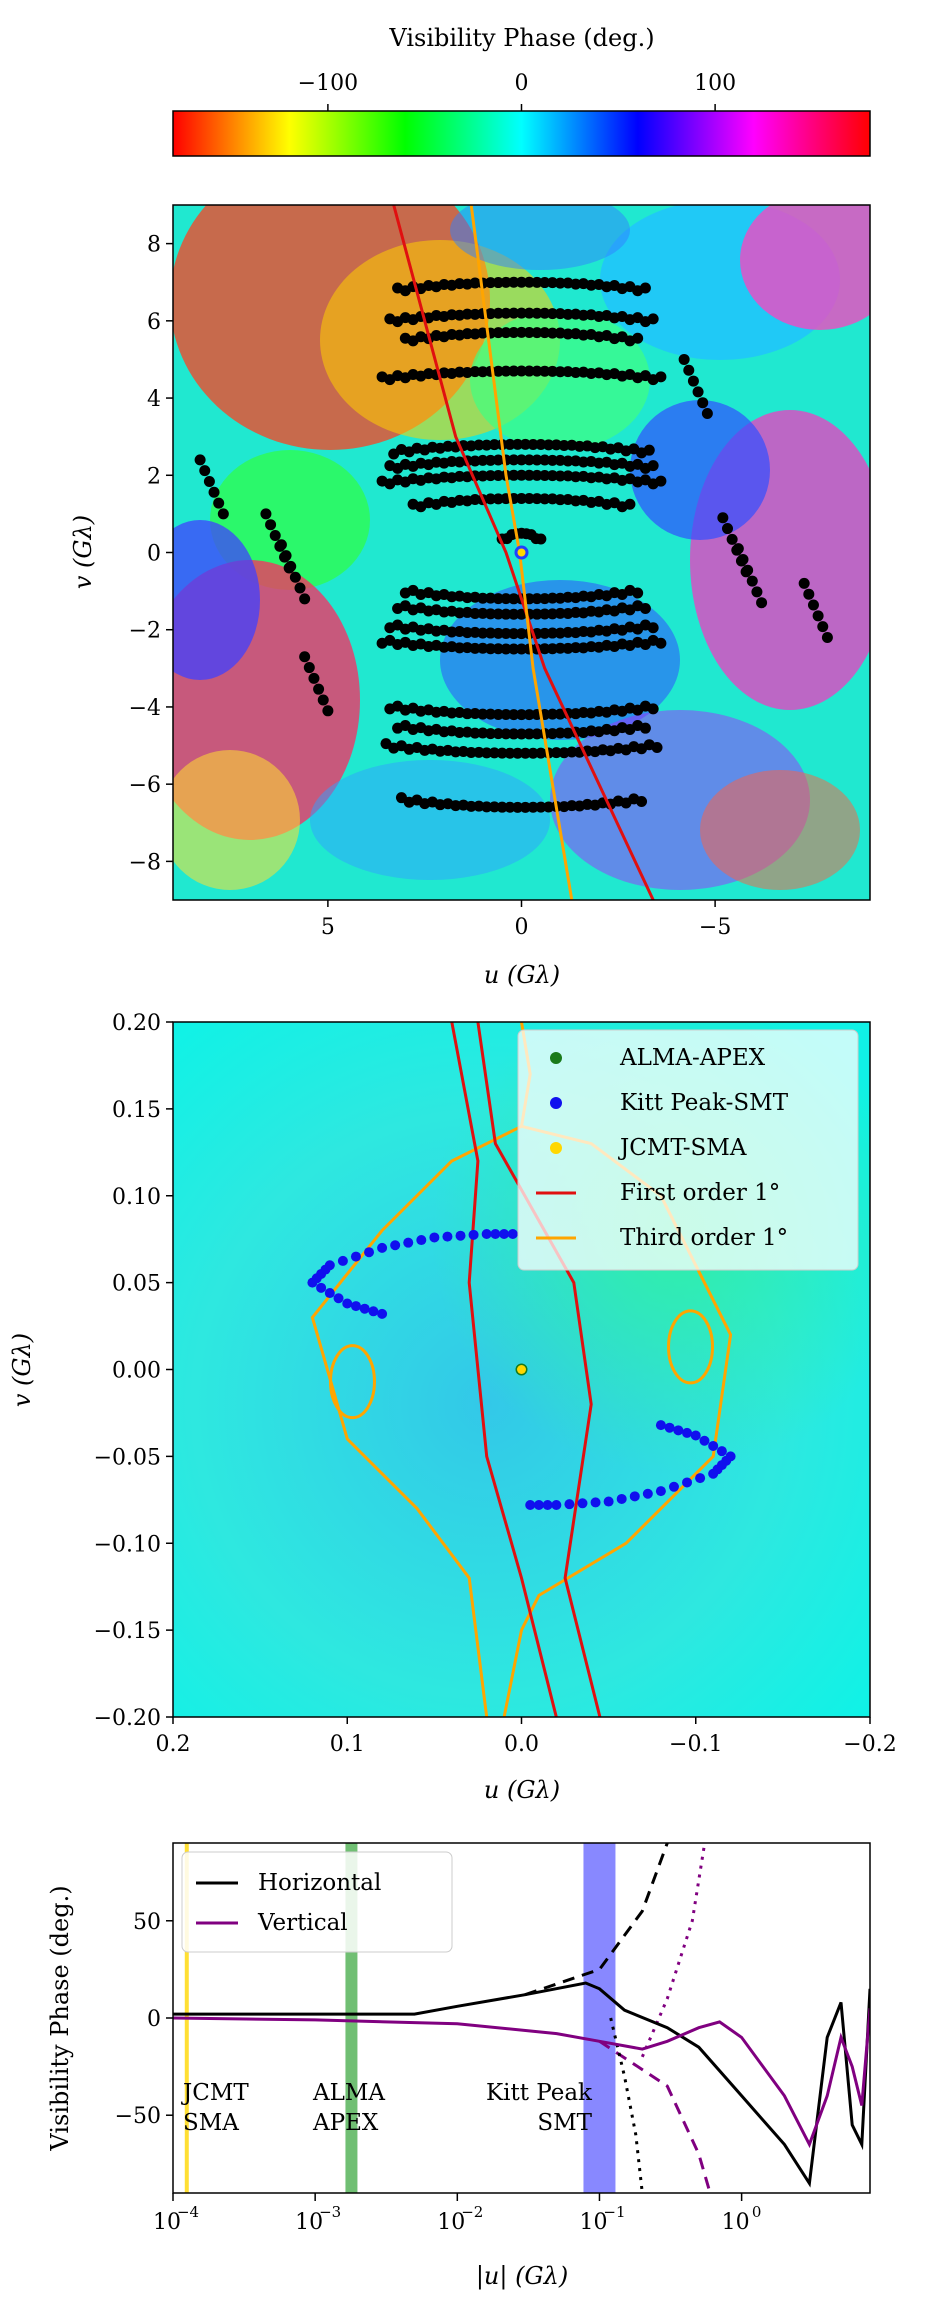 This screenshot has width=927, height=2309. What do you see at coordinates (173, 1744) in the screenshot?
I see `x-tick-label: 0.2` at bounding box center [173, 1744].